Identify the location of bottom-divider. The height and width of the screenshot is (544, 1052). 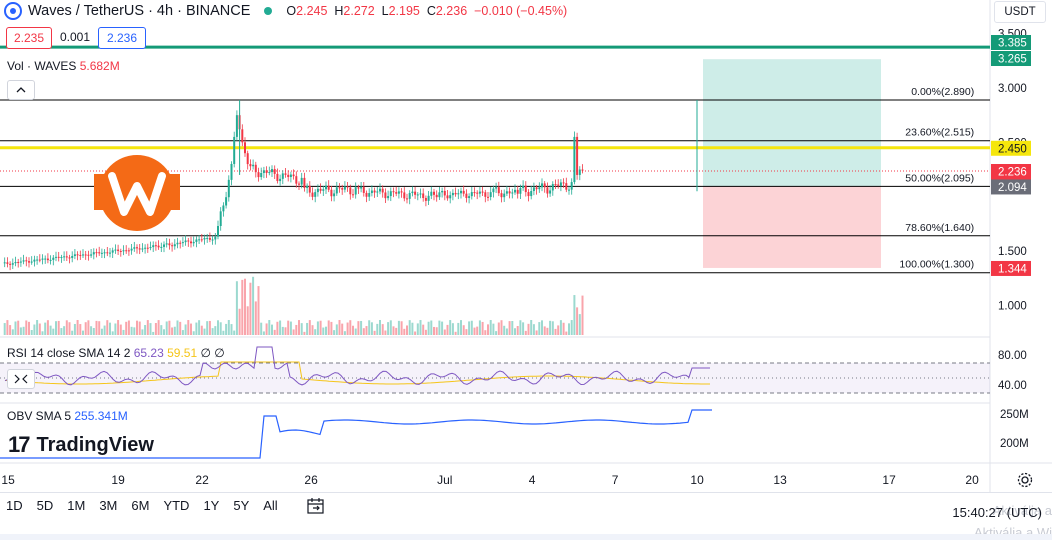
(526, 492).